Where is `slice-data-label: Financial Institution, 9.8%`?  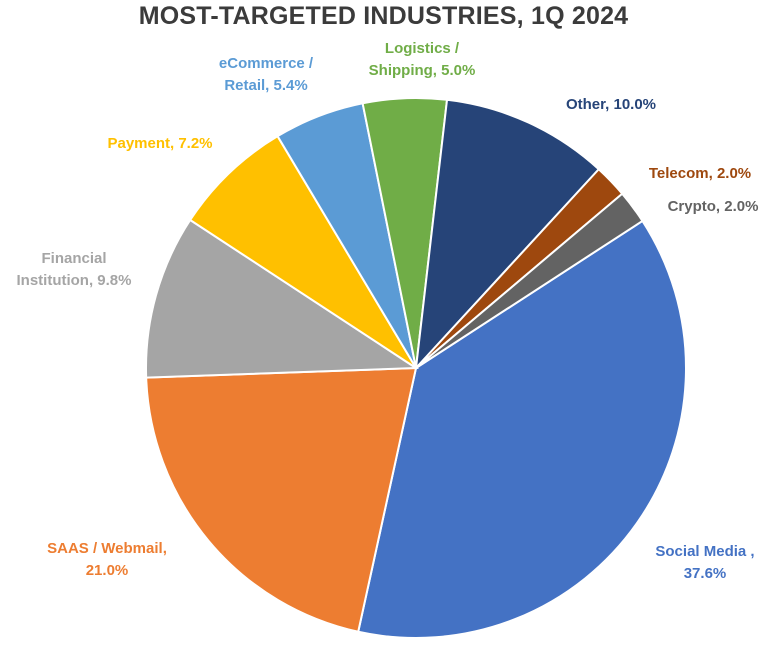 slice-data-label: Financial Institution, 9.8% is located at coordinates (73, 269).